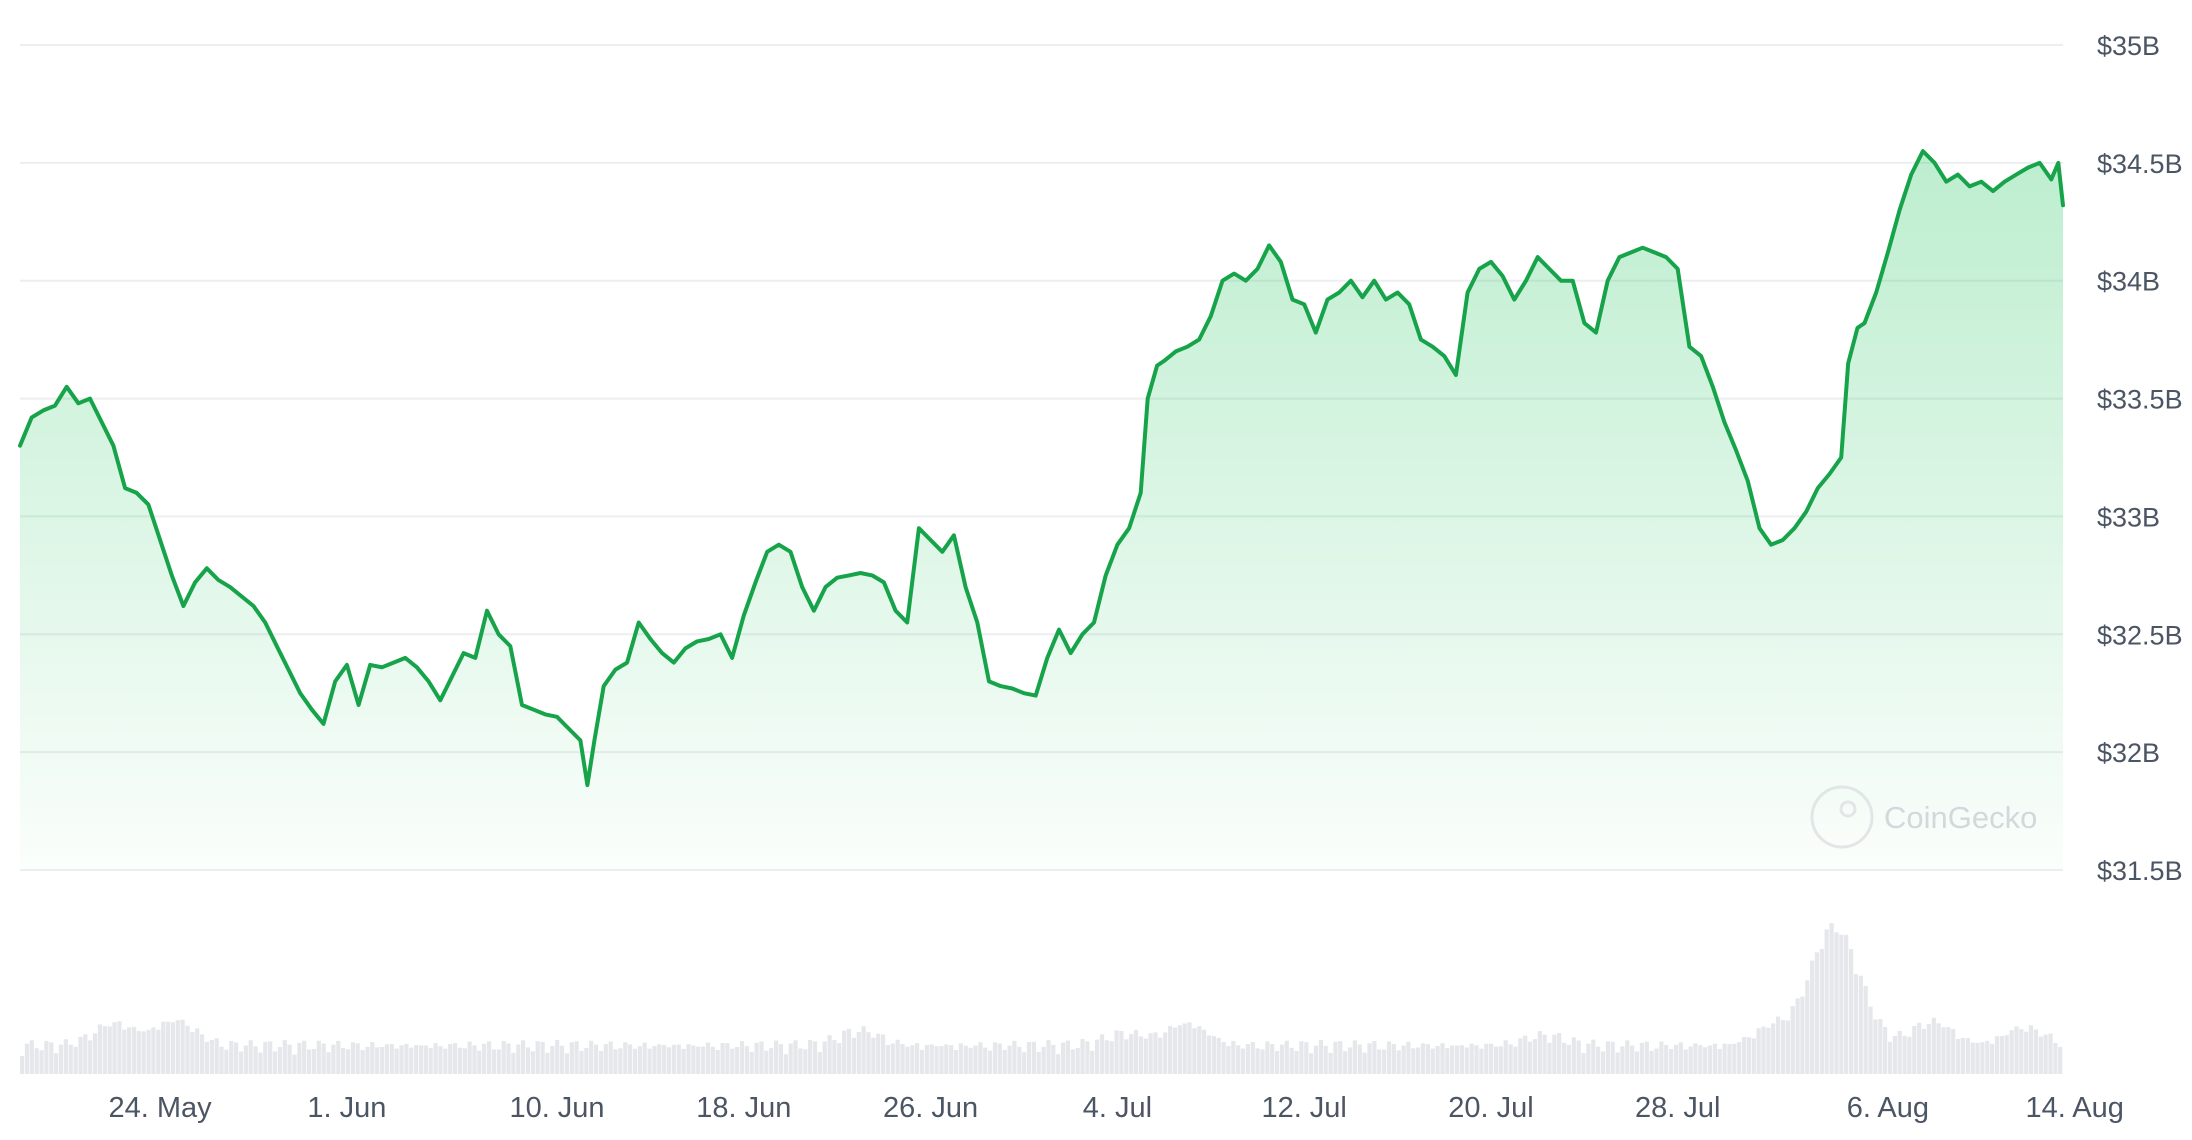 The width and height of the screenshot is (2192, 1140). I want to click on y-tick-label: $34.5B, so click(2140, 164).